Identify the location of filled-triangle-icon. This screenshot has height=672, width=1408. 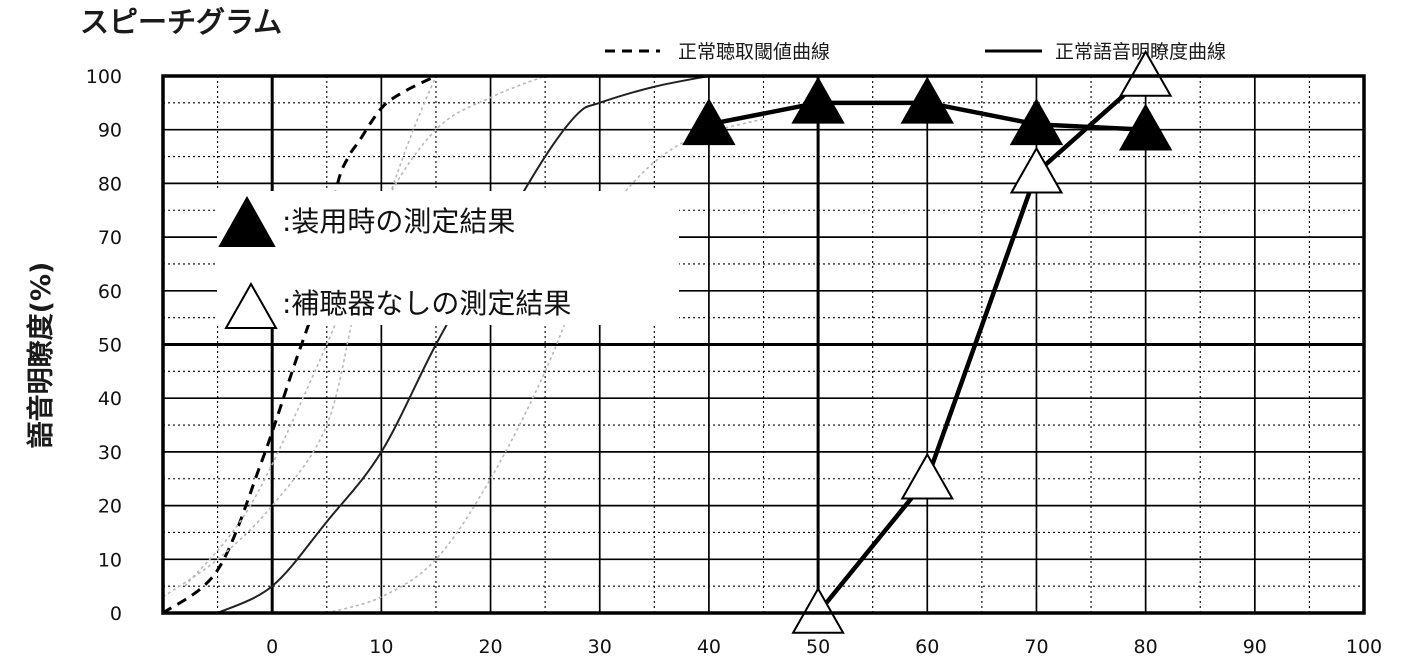
(247, 221).